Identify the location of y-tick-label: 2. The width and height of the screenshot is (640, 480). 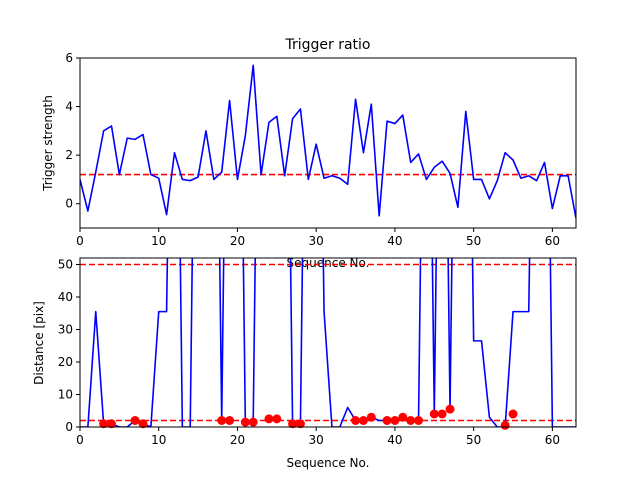
(69, 155).